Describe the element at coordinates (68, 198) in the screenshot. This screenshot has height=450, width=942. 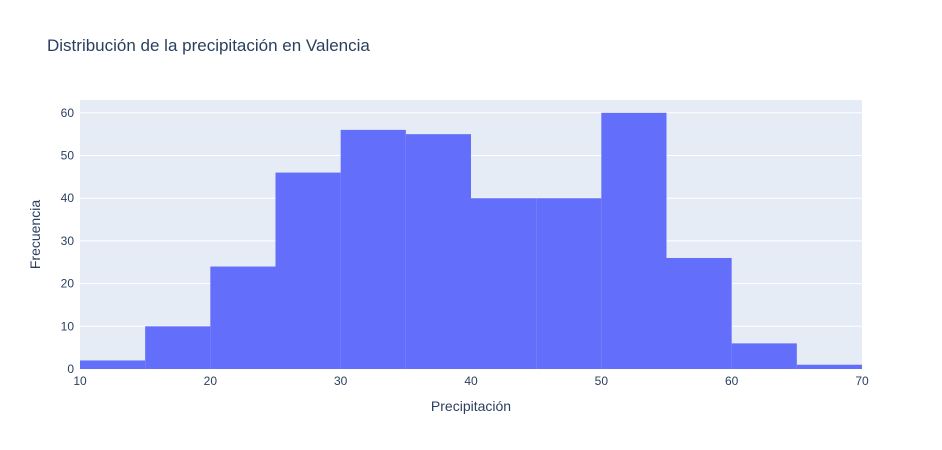
I see `y-tick-label: 40` at that location.